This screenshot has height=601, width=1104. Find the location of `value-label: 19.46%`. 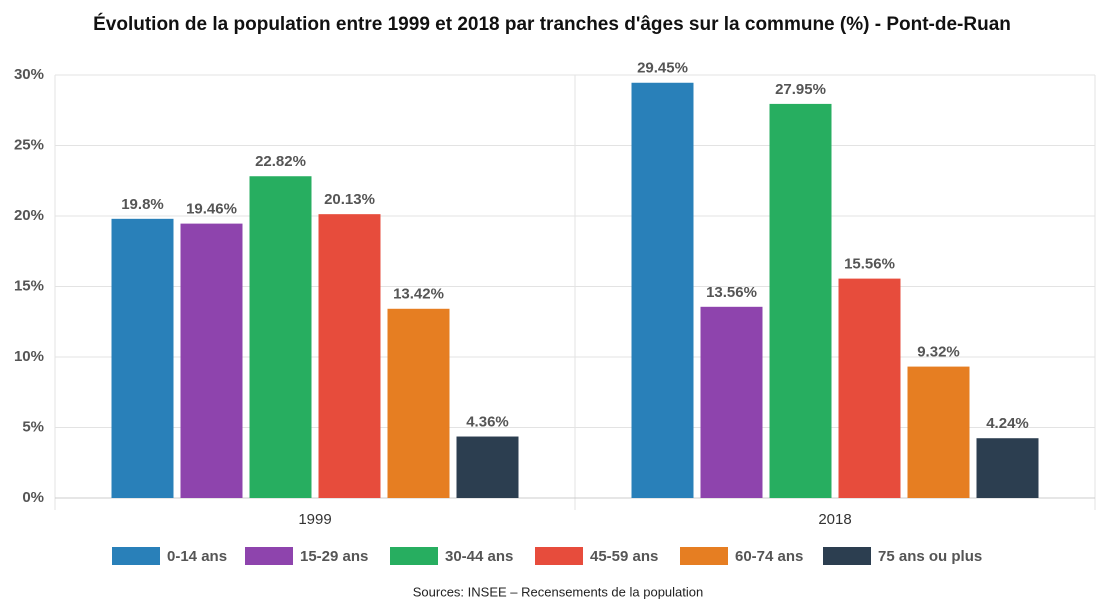

value-label: 19.46% is located at coordinates (211, 209).